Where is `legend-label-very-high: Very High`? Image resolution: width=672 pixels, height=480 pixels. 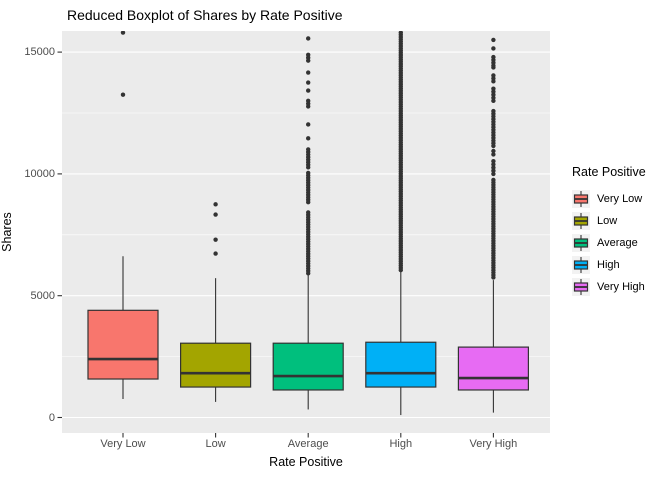 legend-label-very-high: Very High is located at coordinates (621, 287).